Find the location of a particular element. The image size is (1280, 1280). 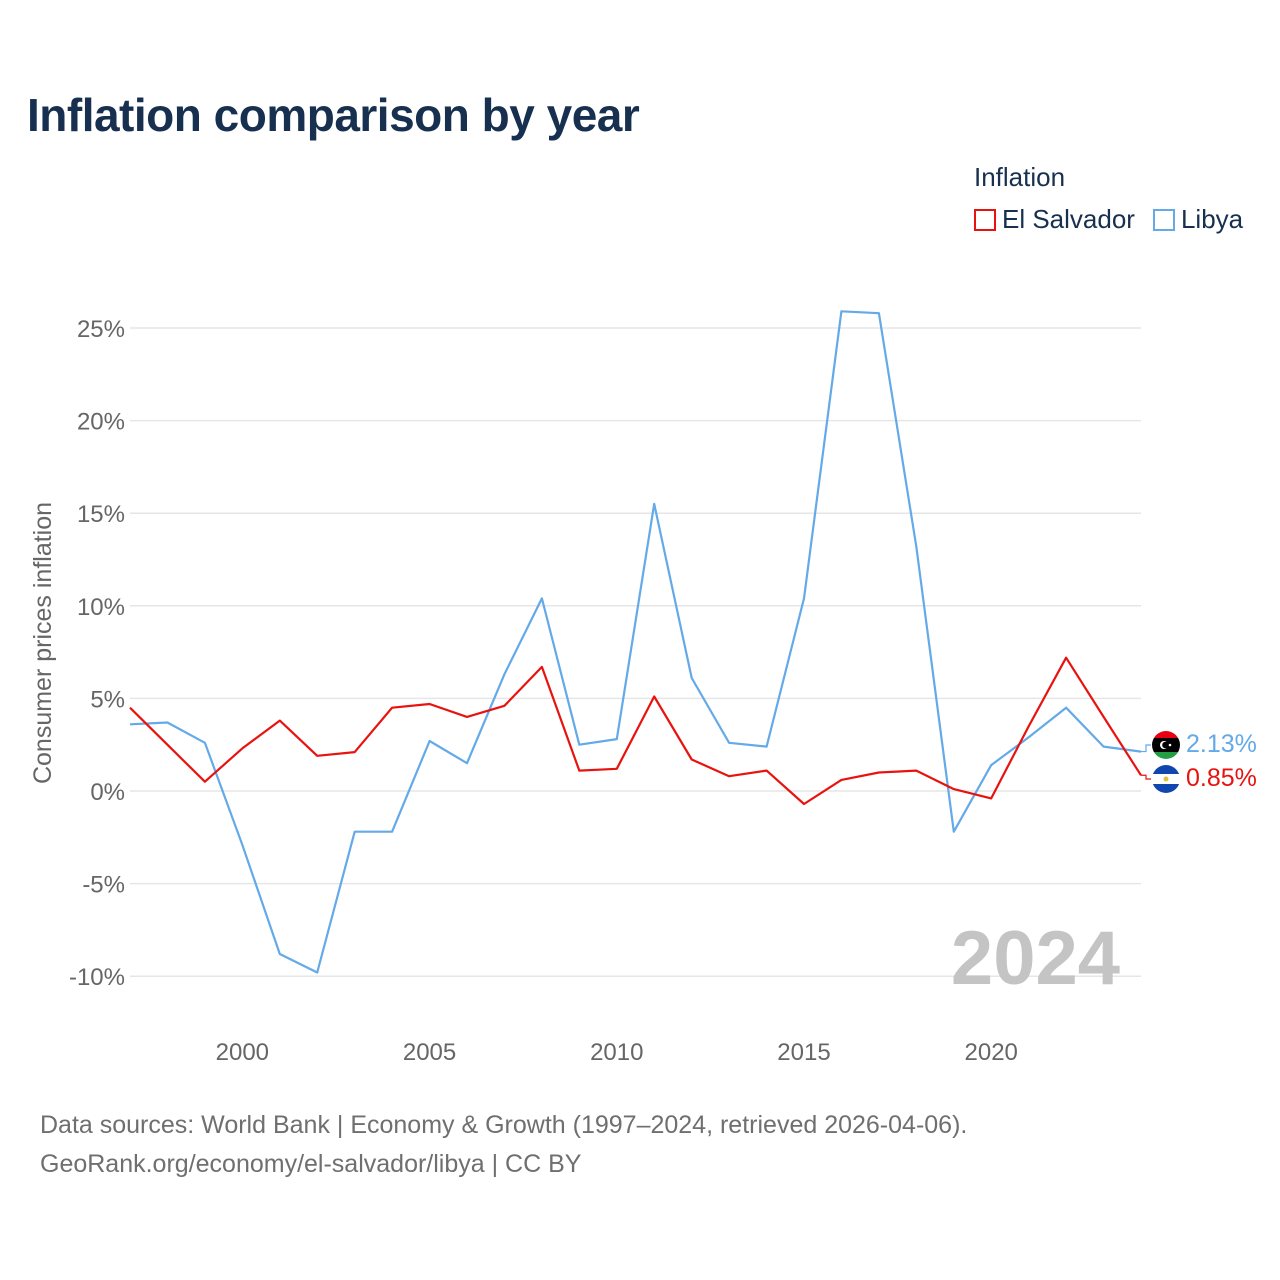

legend-swatch-libya is located at coordinates (1163, 219).